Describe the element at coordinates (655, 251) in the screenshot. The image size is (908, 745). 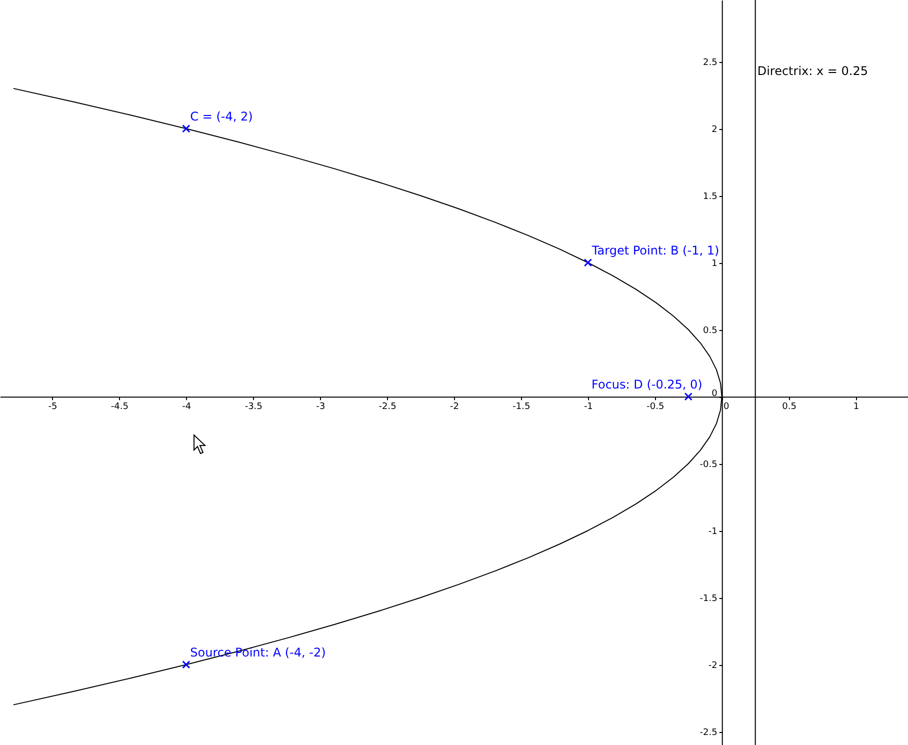
I see `annotation: Target Point: B (-1, 1)` at that location.